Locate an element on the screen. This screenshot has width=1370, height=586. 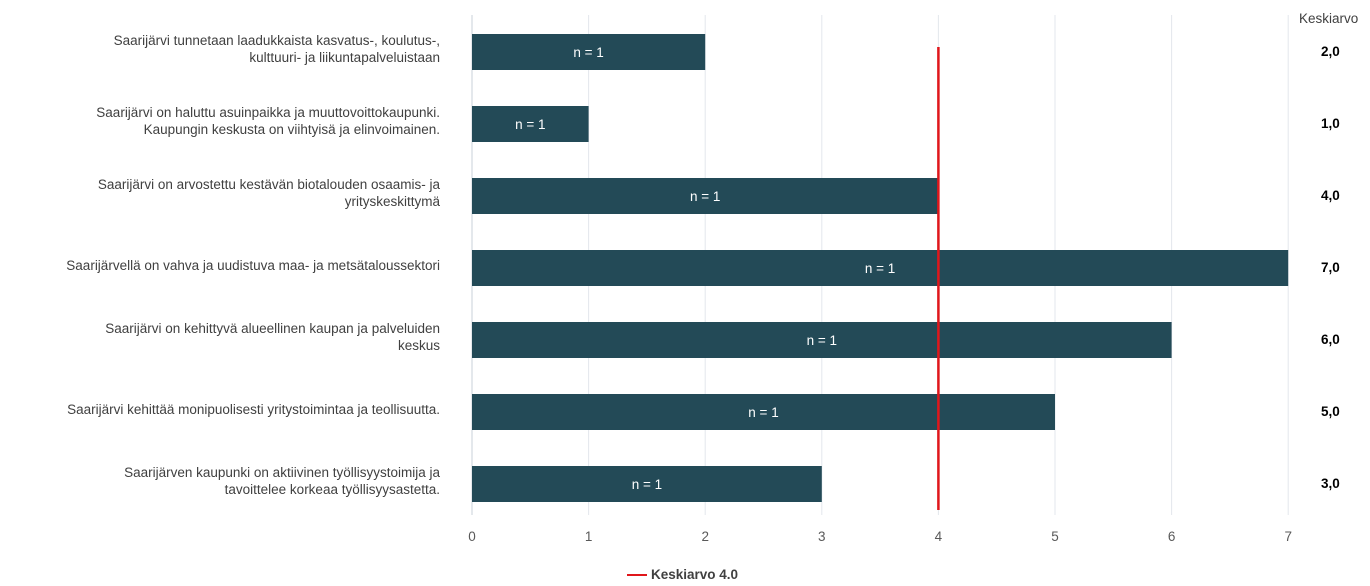
category-label-line: yrityskeskittymä is located at coordinates (392, 201).